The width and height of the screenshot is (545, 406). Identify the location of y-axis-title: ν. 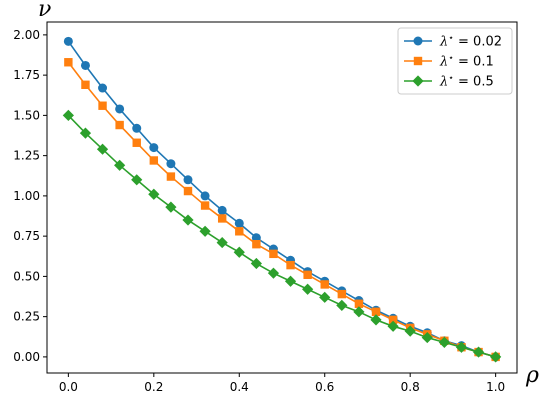
(44, 11).